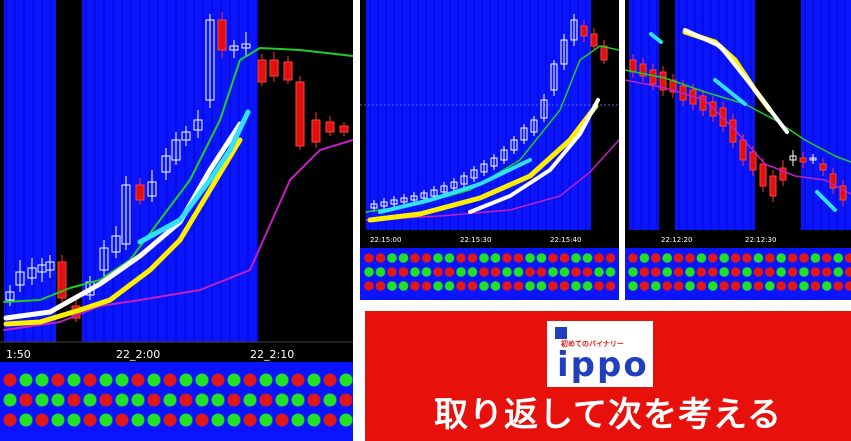  What do you see at coordinates (534, 156) in the screenshot?
I see `trend-line-white` at bounding box center [534, 156].